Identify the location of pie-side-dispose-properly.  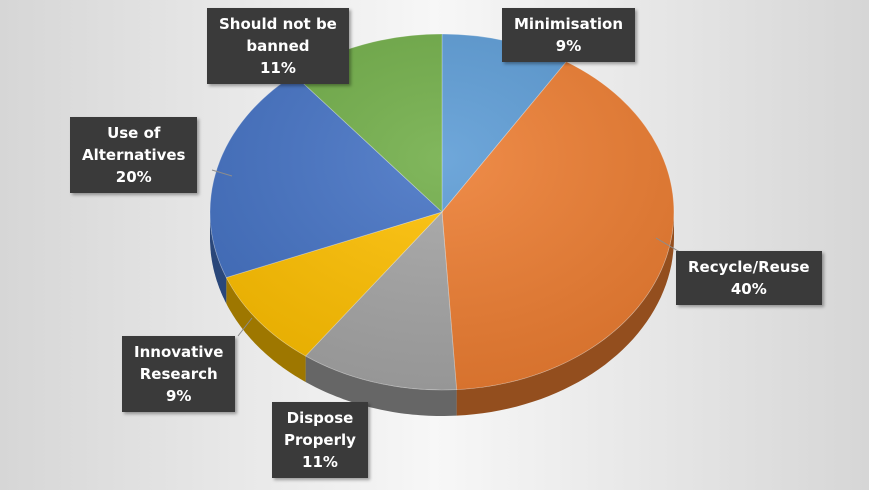
(381, 386).